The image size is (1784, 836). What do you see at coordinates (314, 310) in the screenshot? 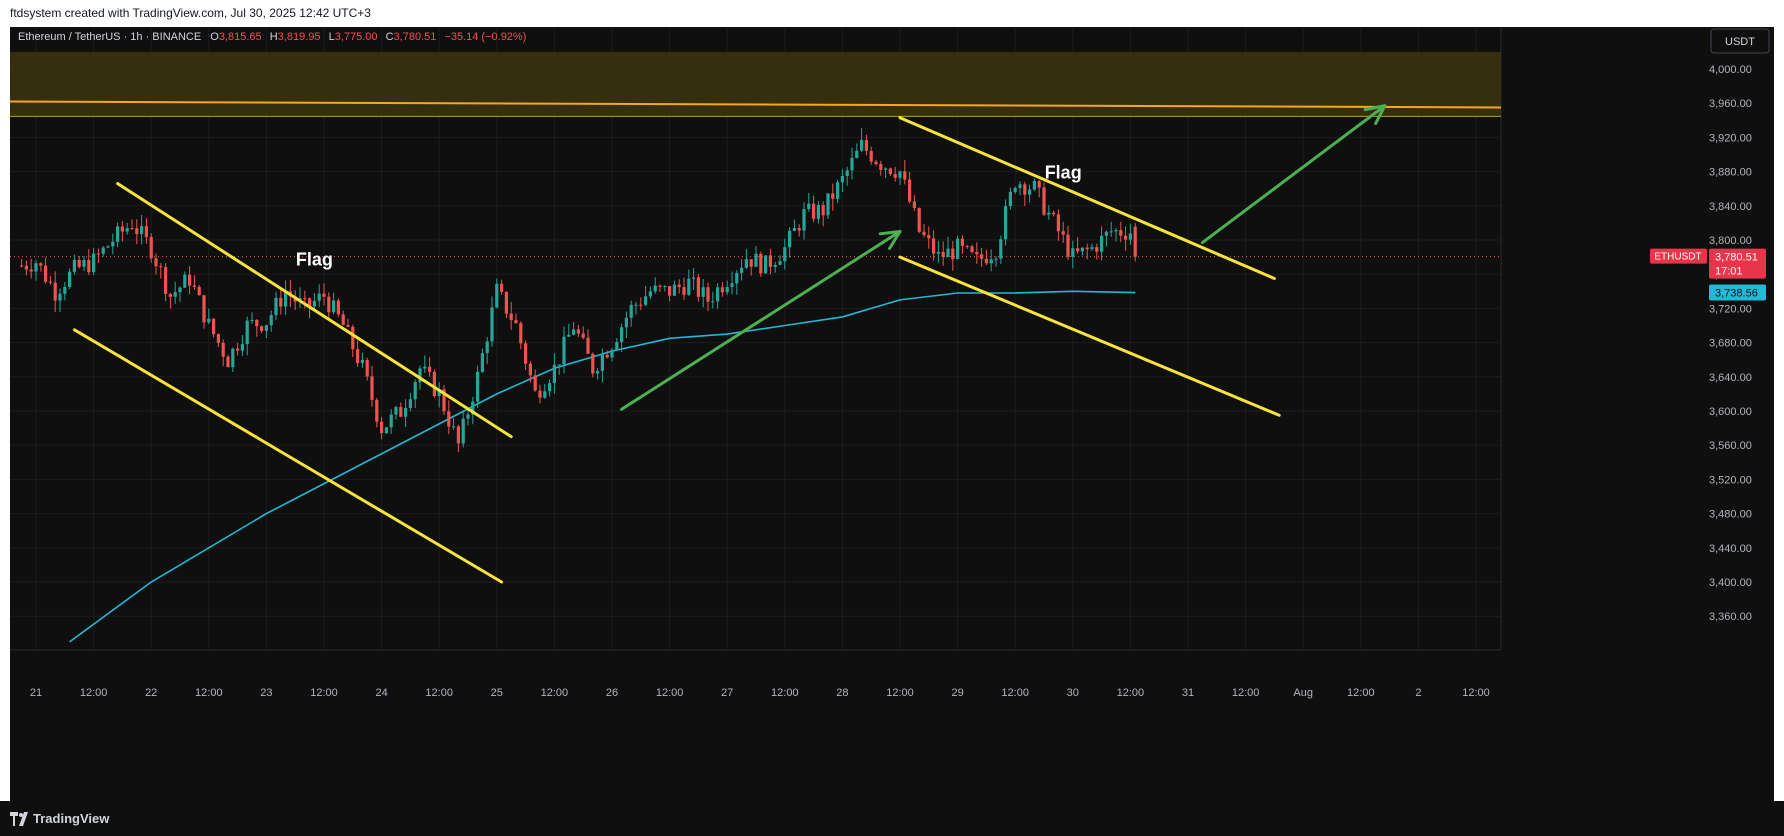
I see `flag-1-upper-line` at bounding box center [314, 310].